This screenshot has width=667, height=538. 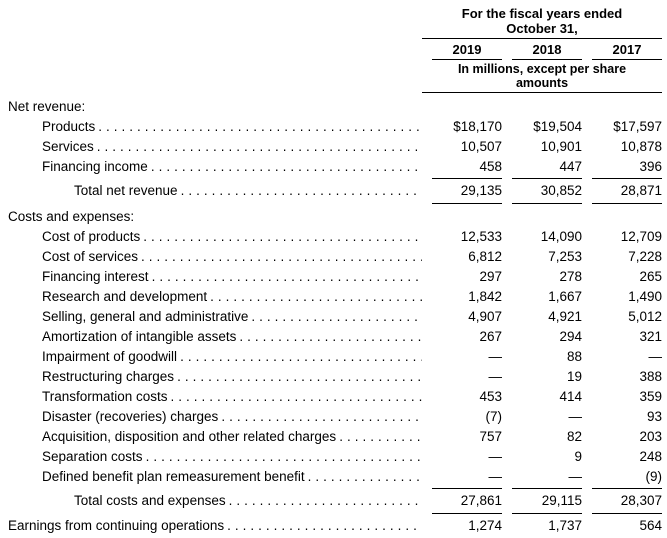 What do you see at coordinates (95, 166) in the screenshot?
I see `row-label: Financing income` at bounding box center [95, 166].